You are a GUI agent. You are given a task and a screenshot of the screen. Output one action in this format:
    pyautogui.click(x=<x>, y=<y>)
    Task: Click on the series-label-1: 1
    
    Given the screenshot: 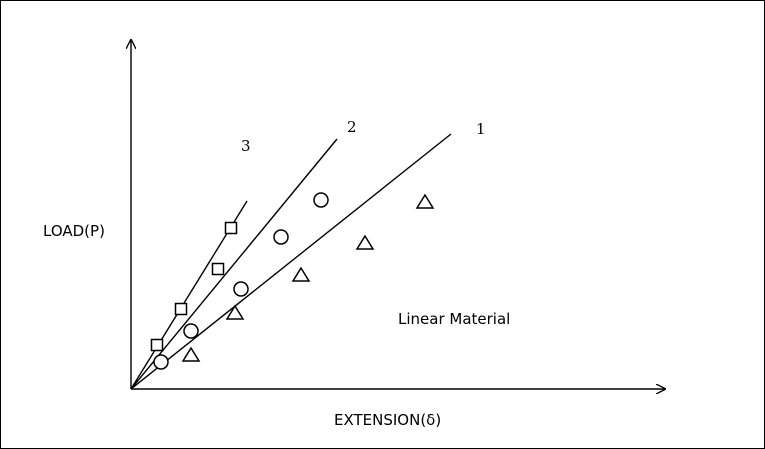 What is the action you would take?
    pyautogui.click(x=481, y=129)
    